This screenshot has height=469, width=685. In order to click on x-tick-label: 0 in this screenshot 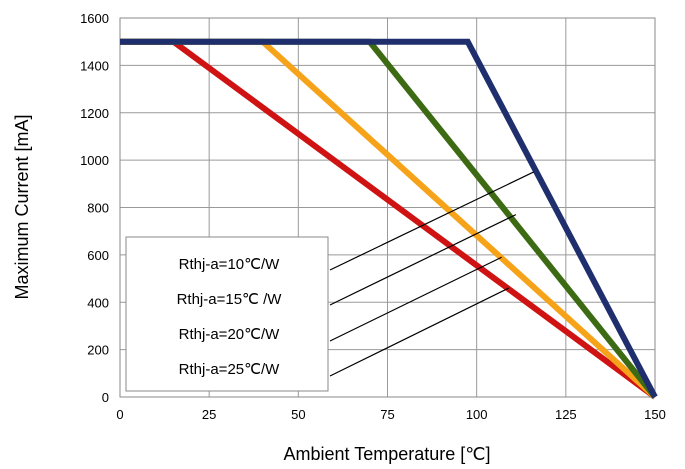, I will do `click(119, 414)`.